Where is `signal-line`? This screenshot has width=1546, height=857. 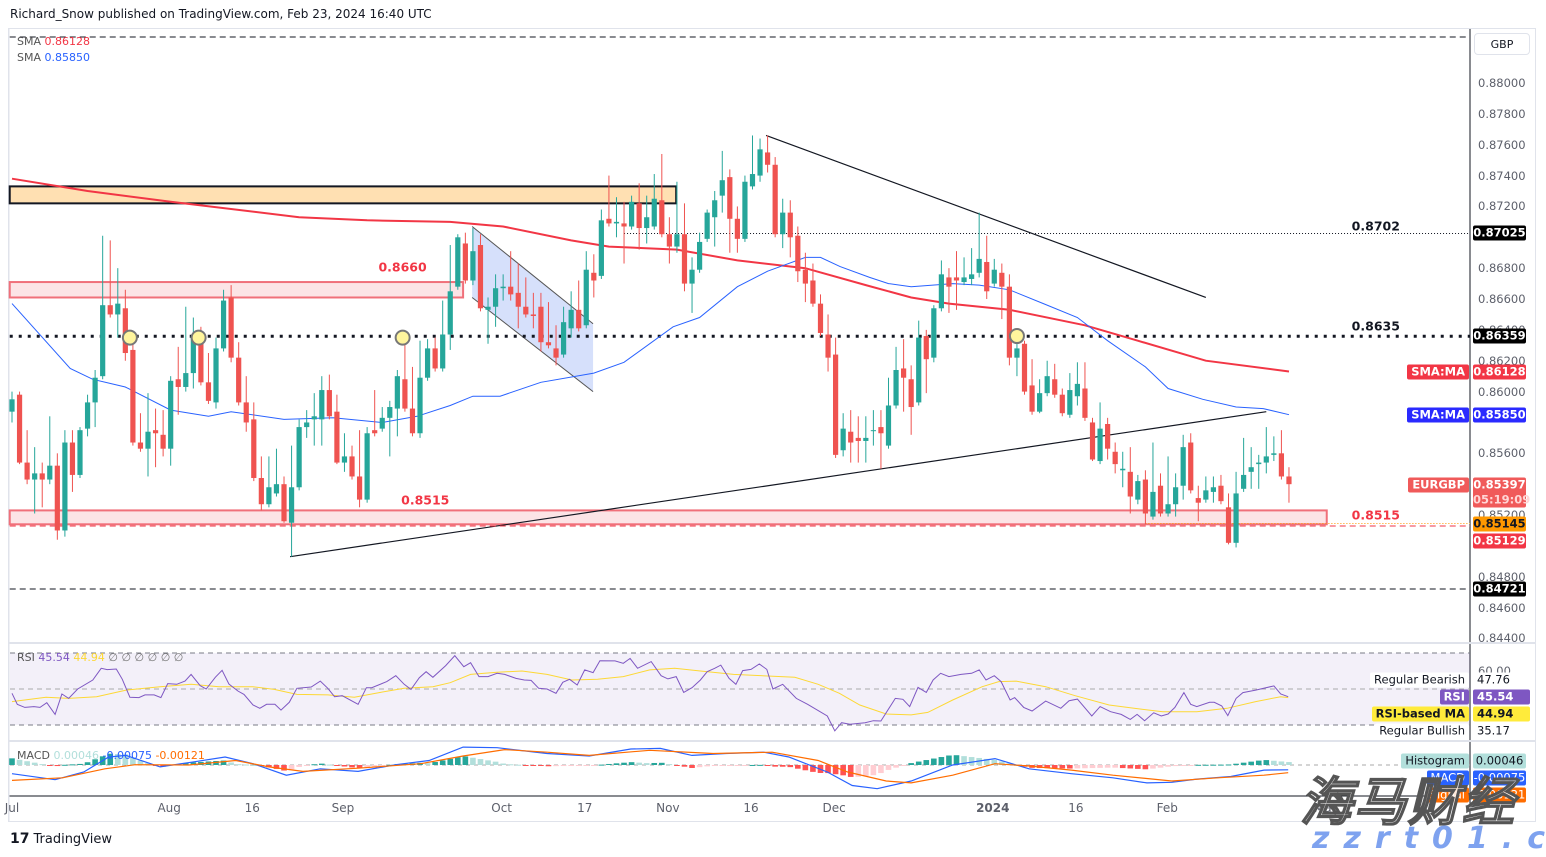
signal-line is located at coordinates (650, 766).